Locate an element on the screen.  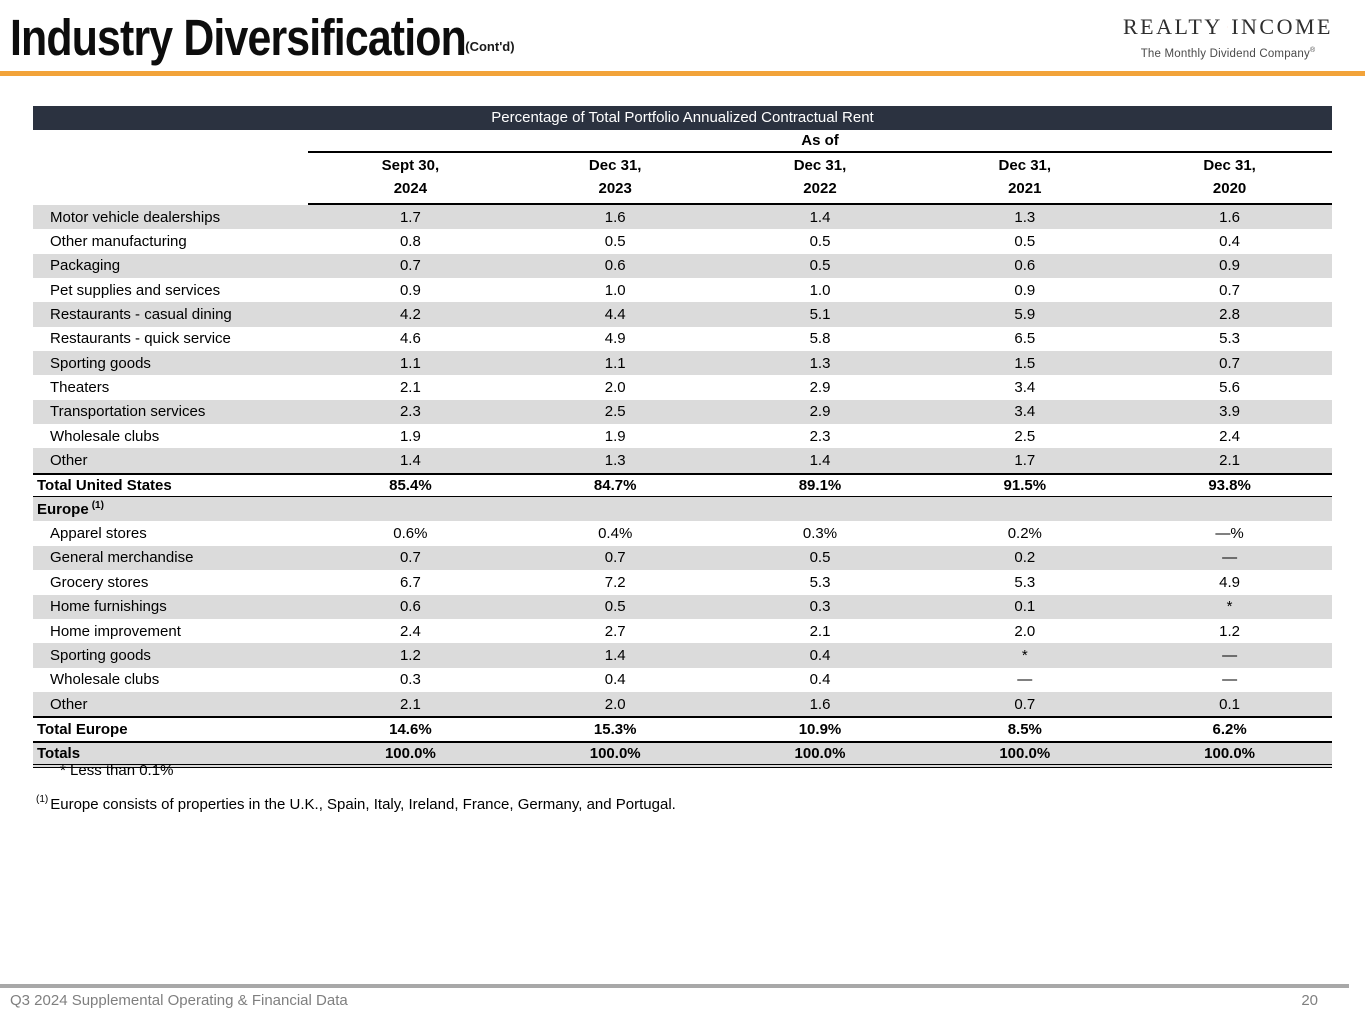
row-label: Europe (1) is located at coordinates (70, 509).